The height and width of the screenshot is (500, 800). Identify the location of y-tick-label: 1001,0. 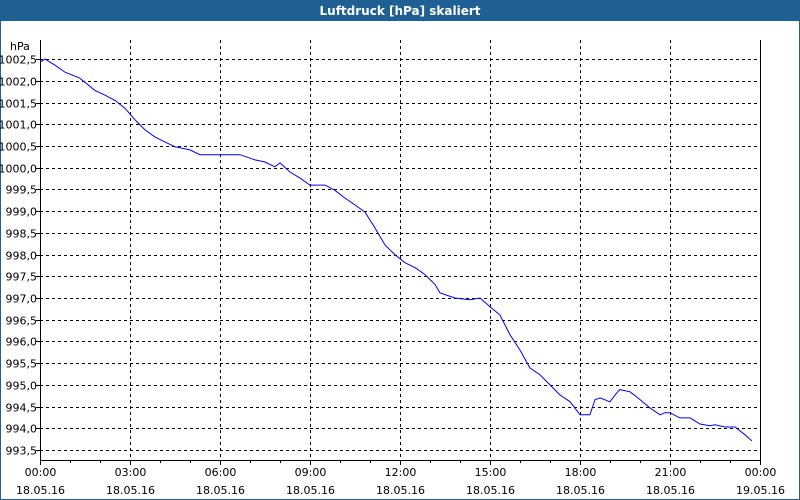
(18, 125).